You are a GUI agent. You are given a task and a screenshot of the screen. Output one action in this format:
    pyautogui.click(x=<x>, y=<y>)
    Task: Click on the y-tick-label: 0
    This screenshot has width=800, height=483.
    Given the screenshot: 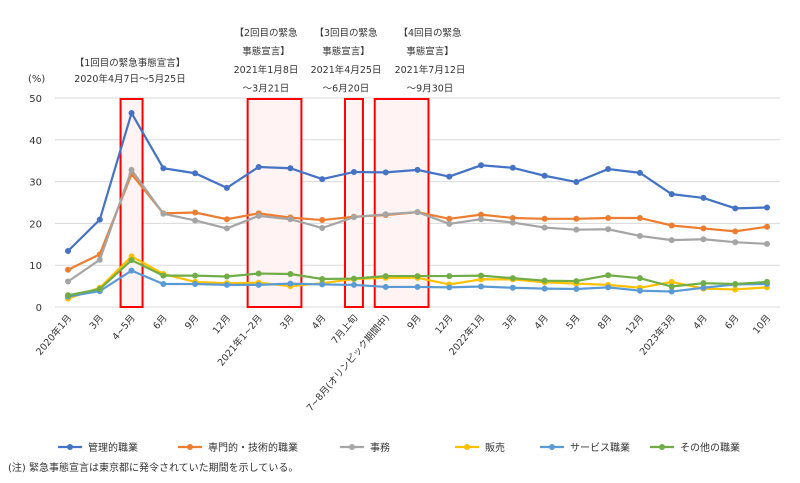 What is the action you would take?
    pyautogui.click(x=39, y=308)
    